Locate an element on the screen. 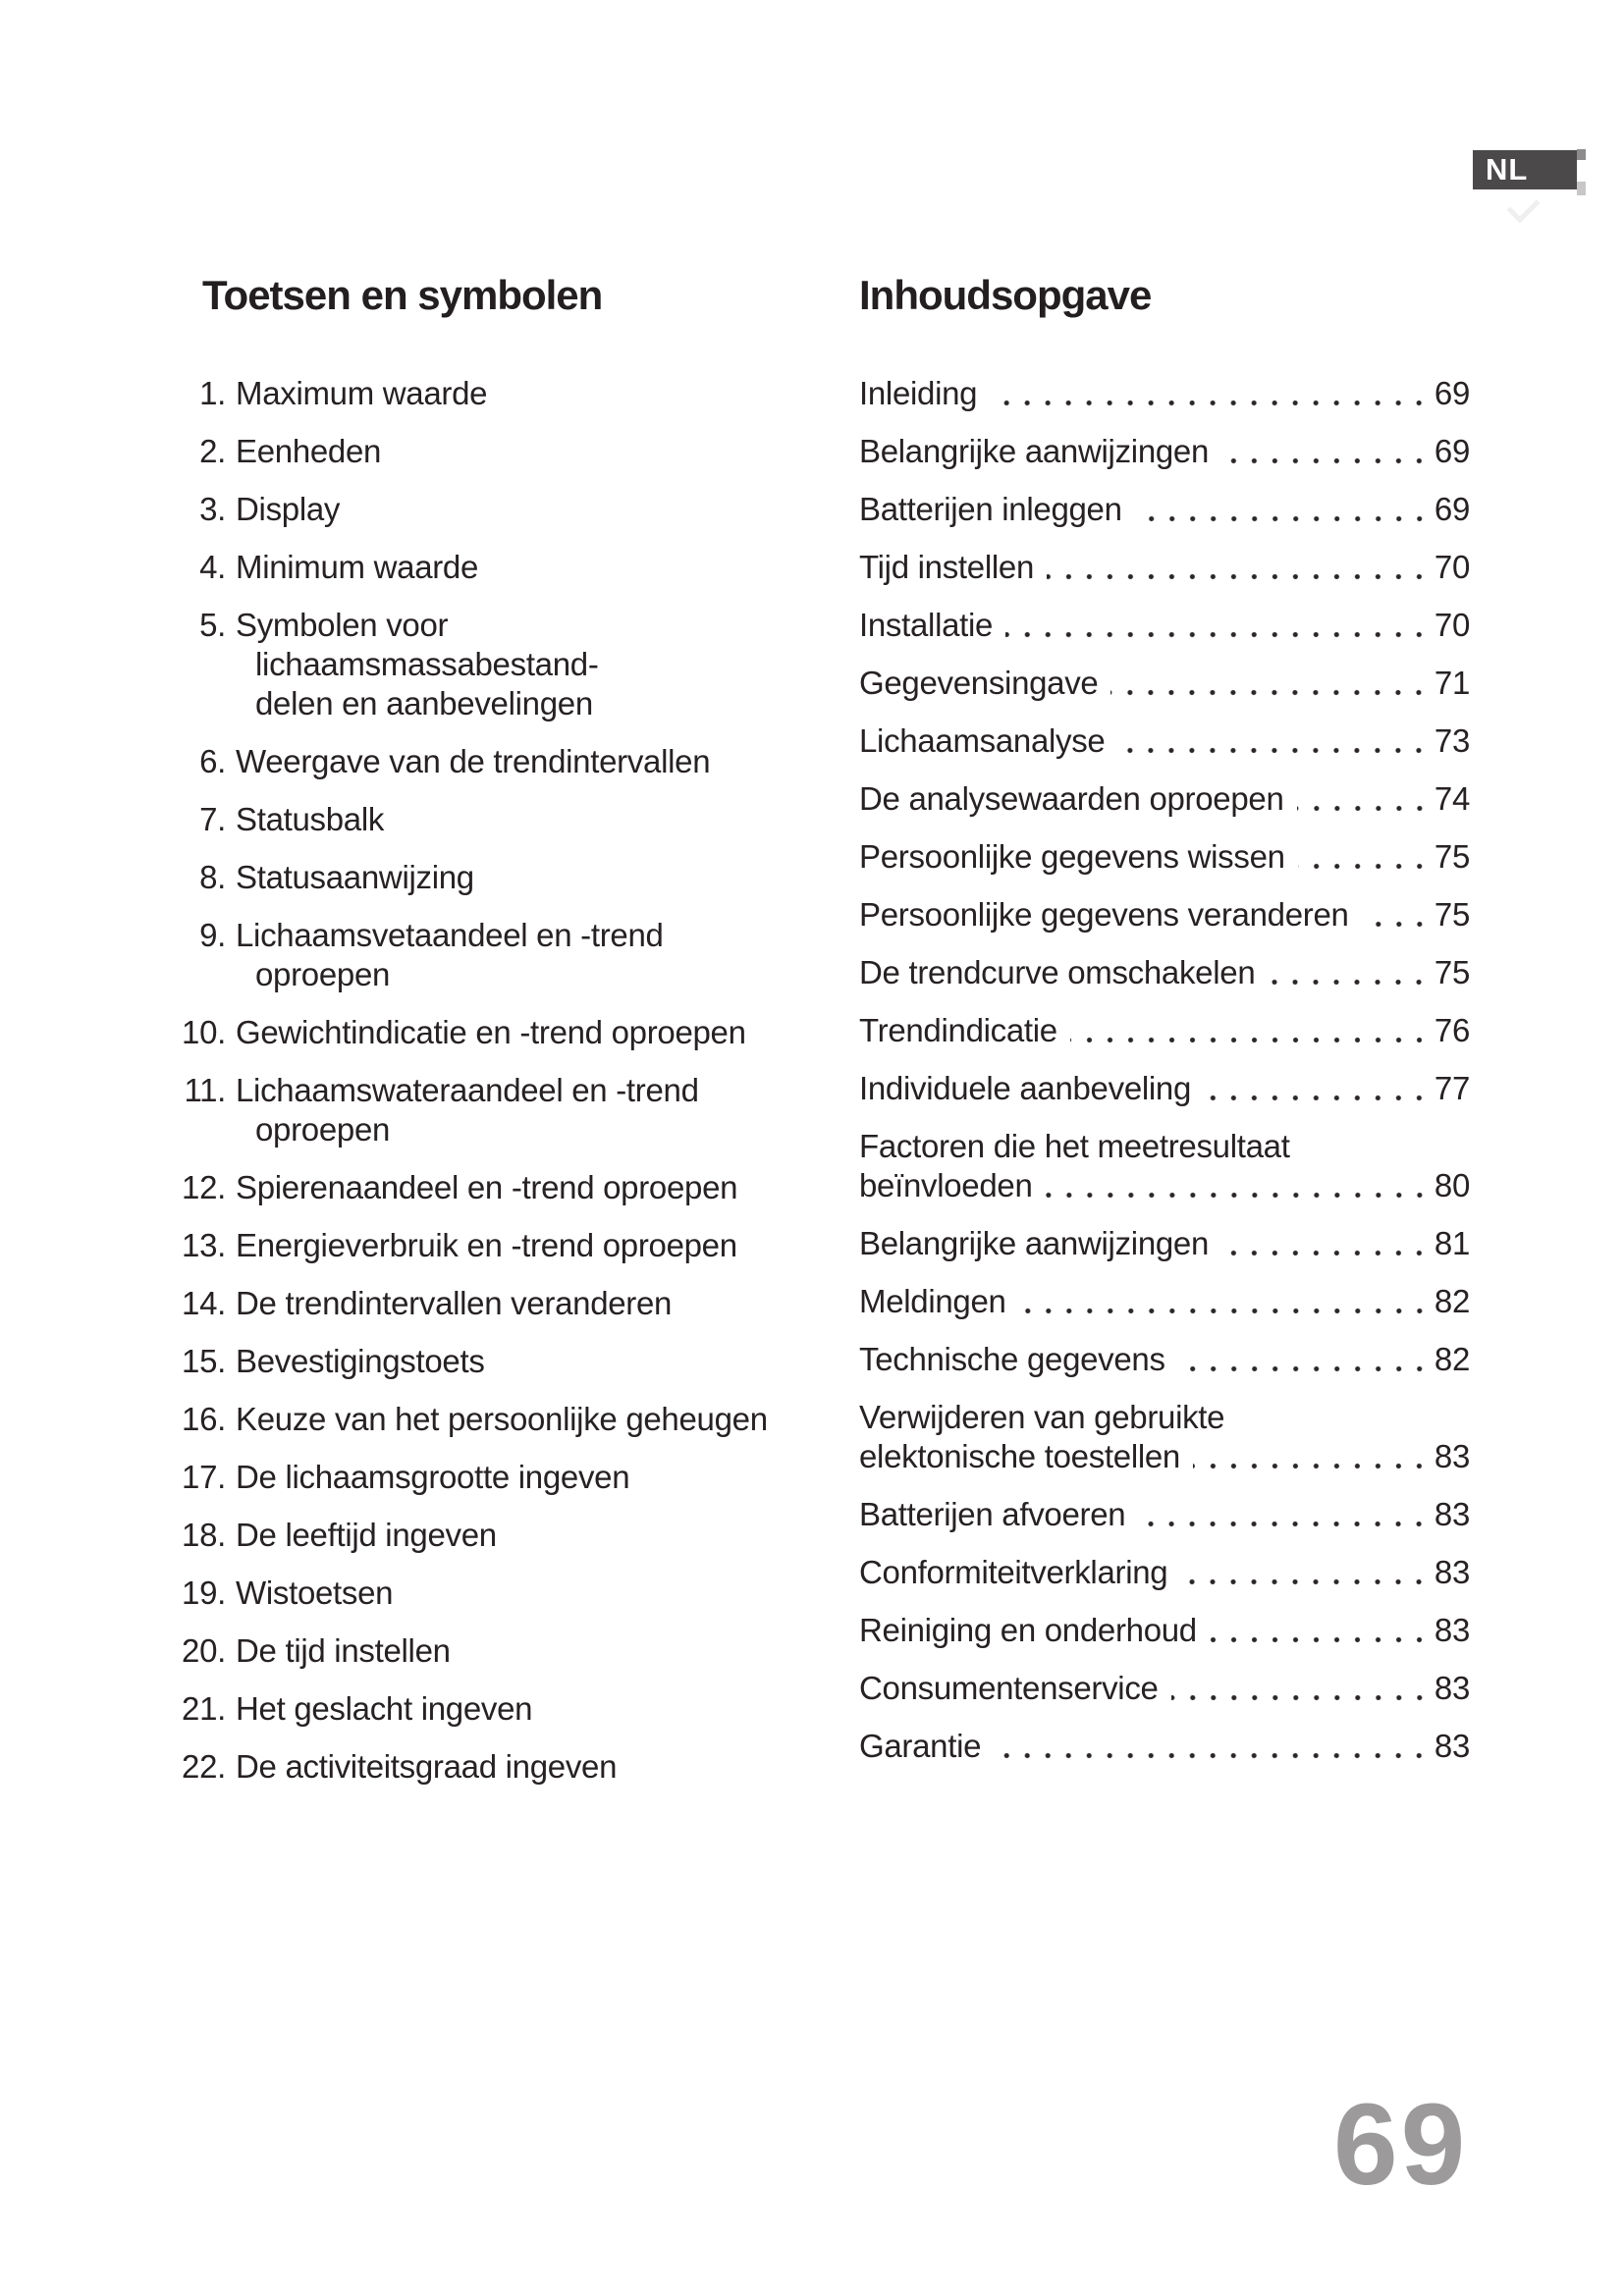  toc-entry-title: elektonische toestellen is located at coordinates (1019, 1456).